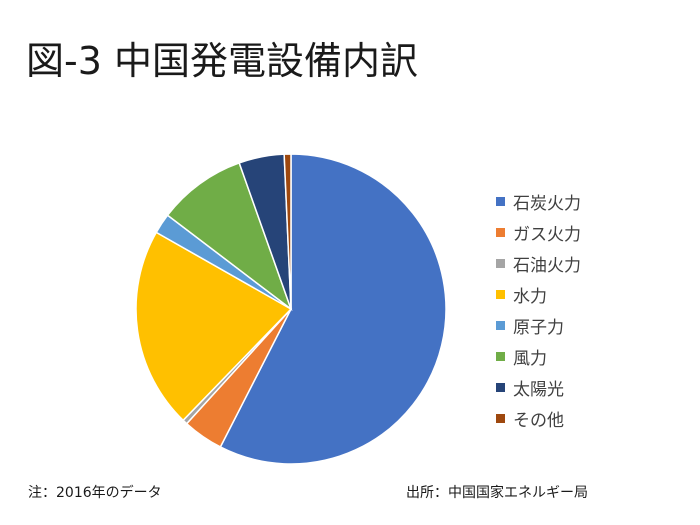  I want to click on legend-label: 風力, so click(530, 359).